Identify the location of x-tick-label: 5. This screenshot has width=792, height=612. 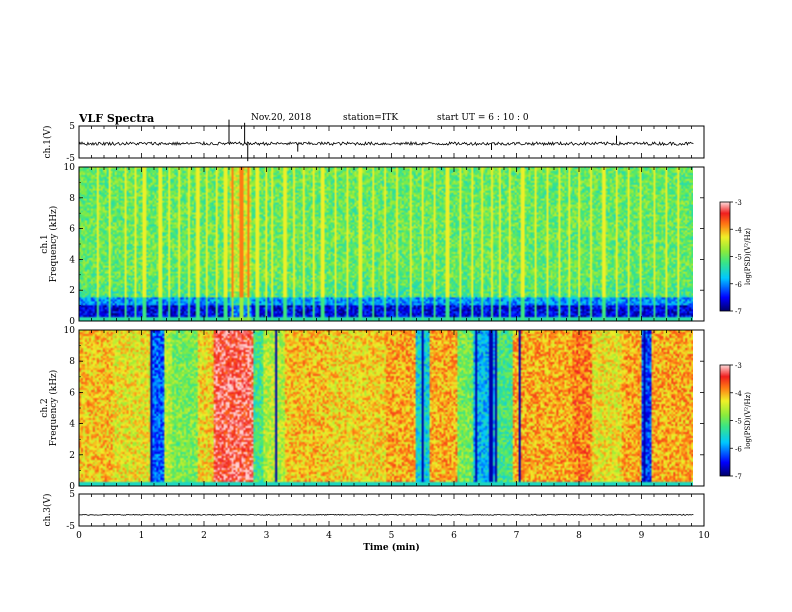
(392, 536).